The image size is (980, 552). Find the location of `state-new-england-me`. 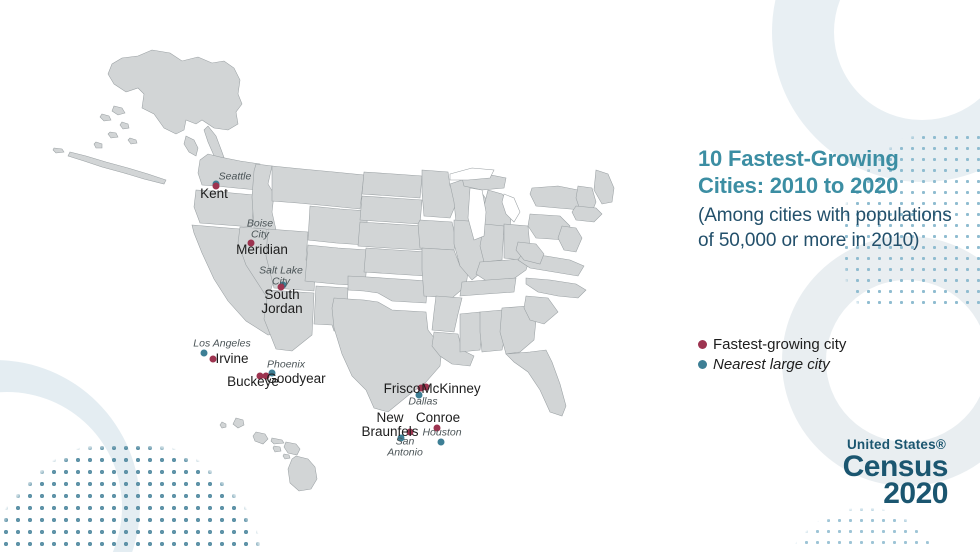

state-new-england-me is located at coordinates (604, 187).